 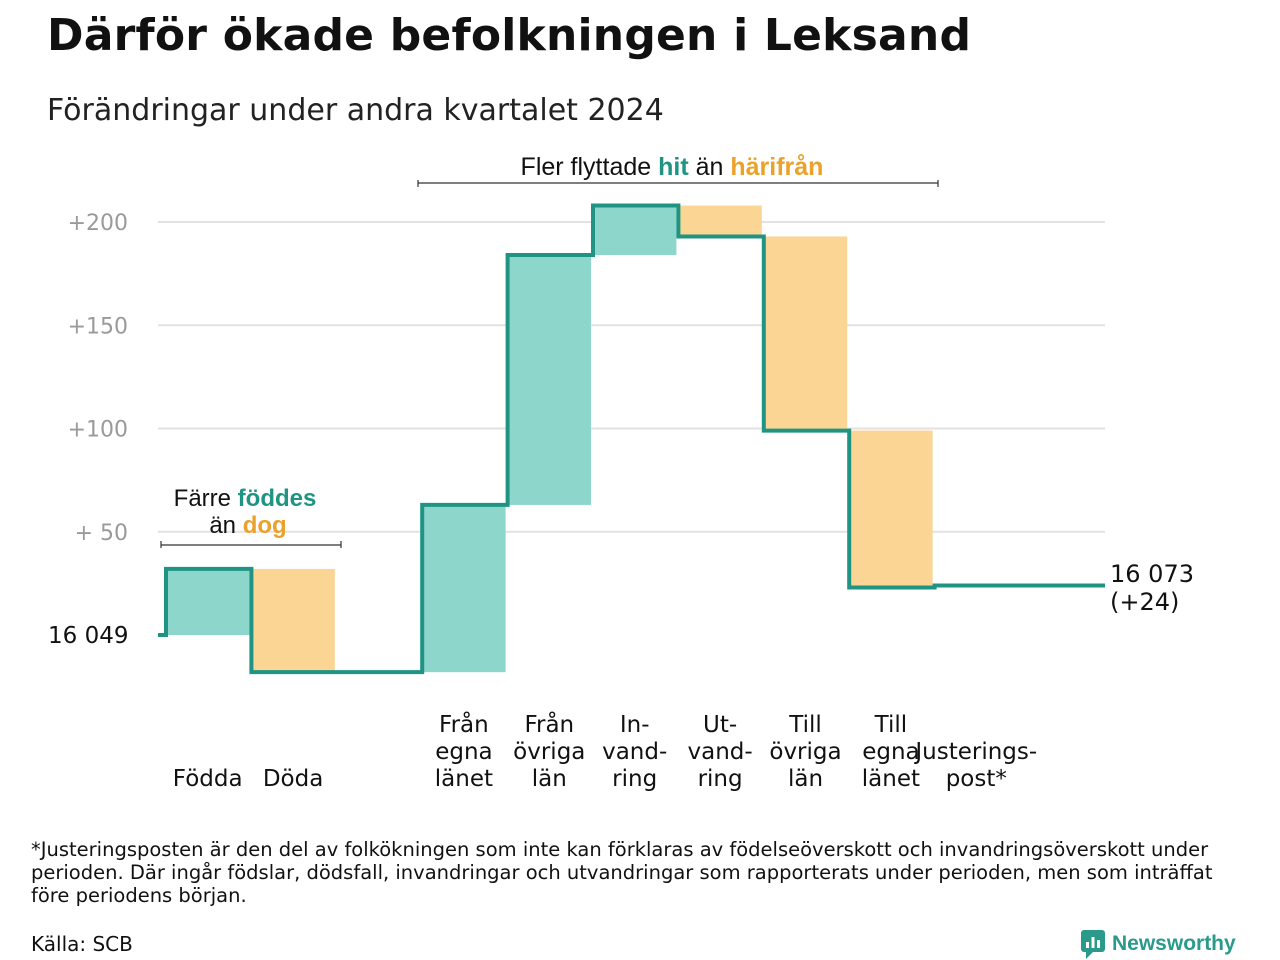 What do you see at coordinates (208, 779) in the screenshot?
I see `category-label: Födda` at bounding box center [208, 779].